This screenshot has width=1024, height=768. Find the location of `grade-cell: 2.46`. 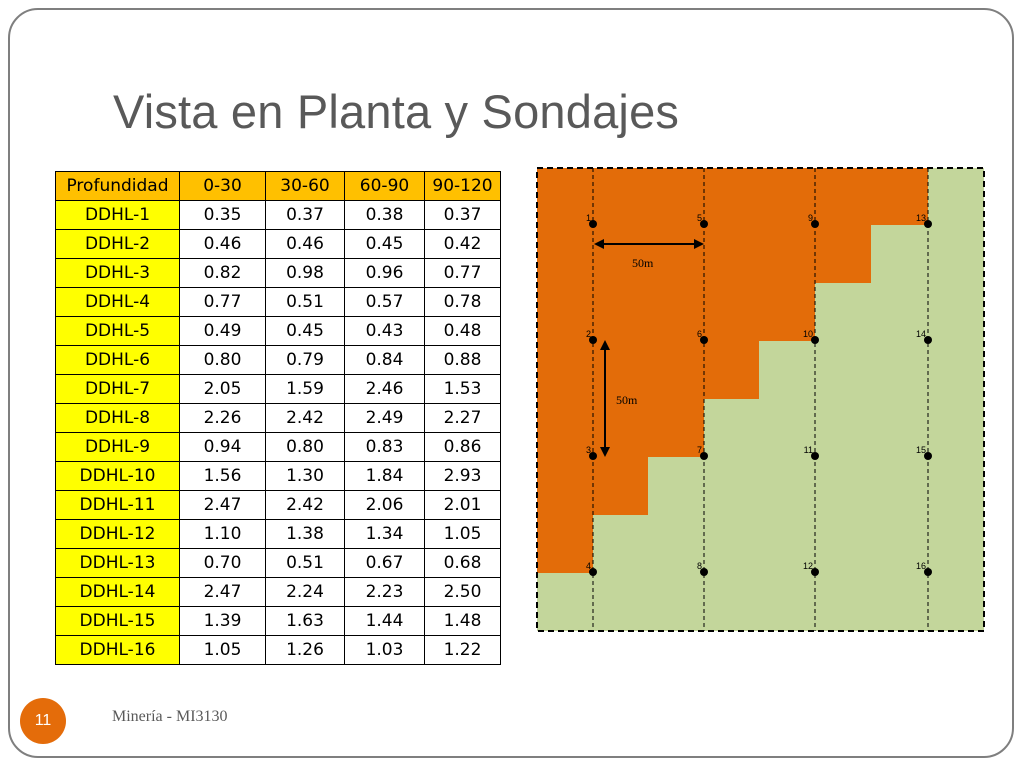

grade-cell: 2.46 is located at coordinates (384, 389).